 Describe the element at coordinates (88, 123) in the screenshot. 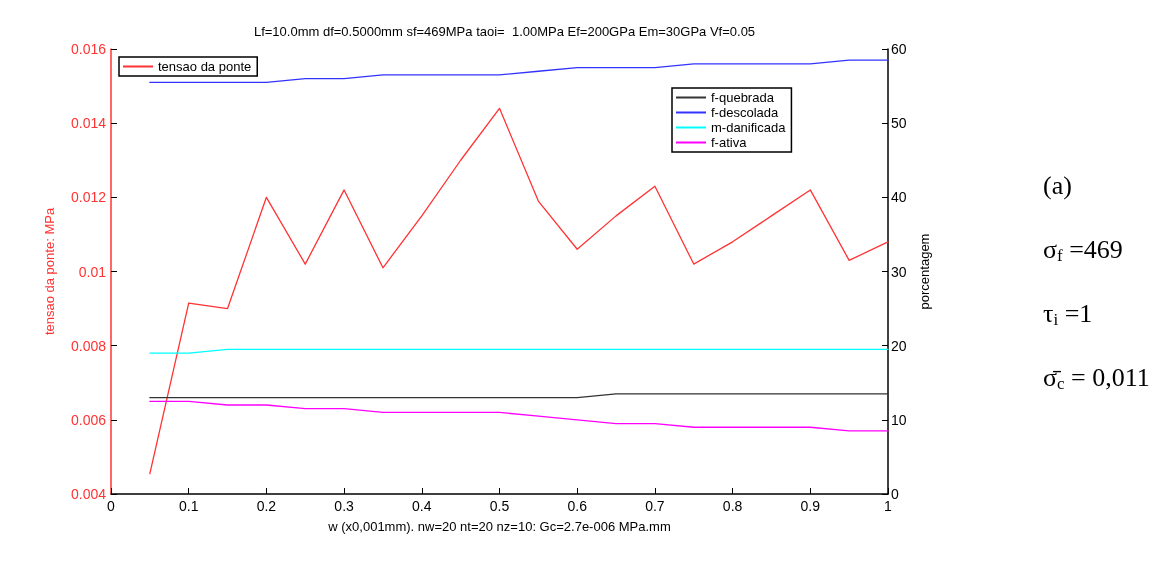

I see `y-tick-label: 0.014` at that location.